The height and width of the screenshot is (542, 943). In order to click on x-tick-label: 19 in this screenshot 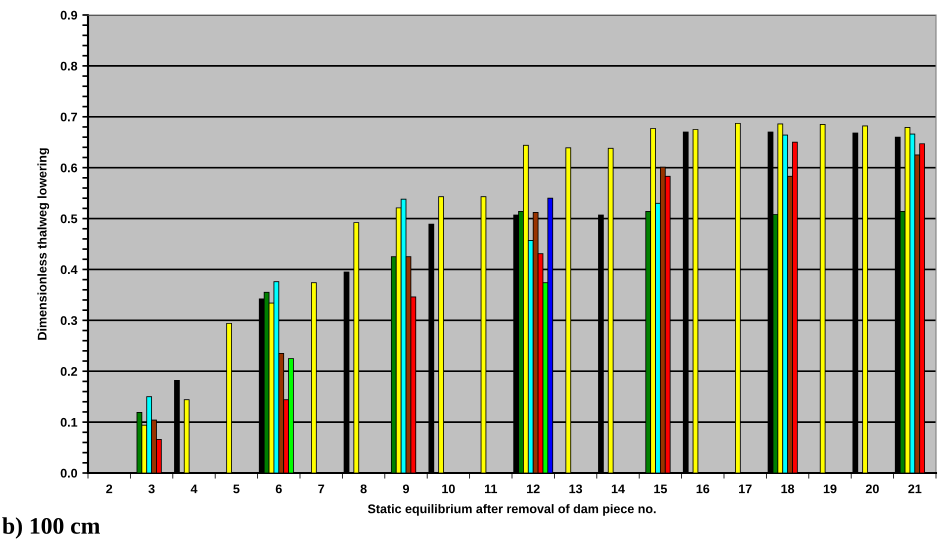, I will do `click(830, 489)`.